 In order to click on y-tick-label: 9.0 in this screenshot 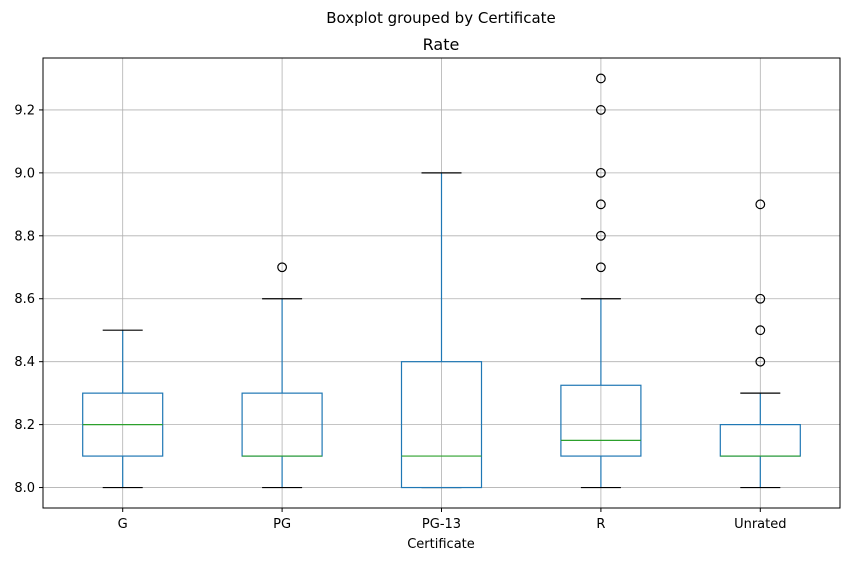, I will do `click(24, 173)`.